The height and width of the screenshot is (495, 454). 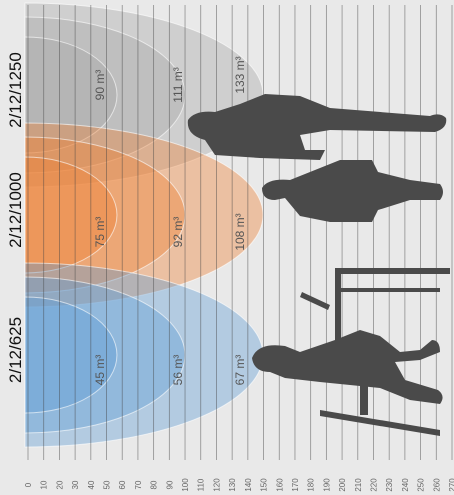 I want to click on scale-label: 100, so click(x=185, y=485).